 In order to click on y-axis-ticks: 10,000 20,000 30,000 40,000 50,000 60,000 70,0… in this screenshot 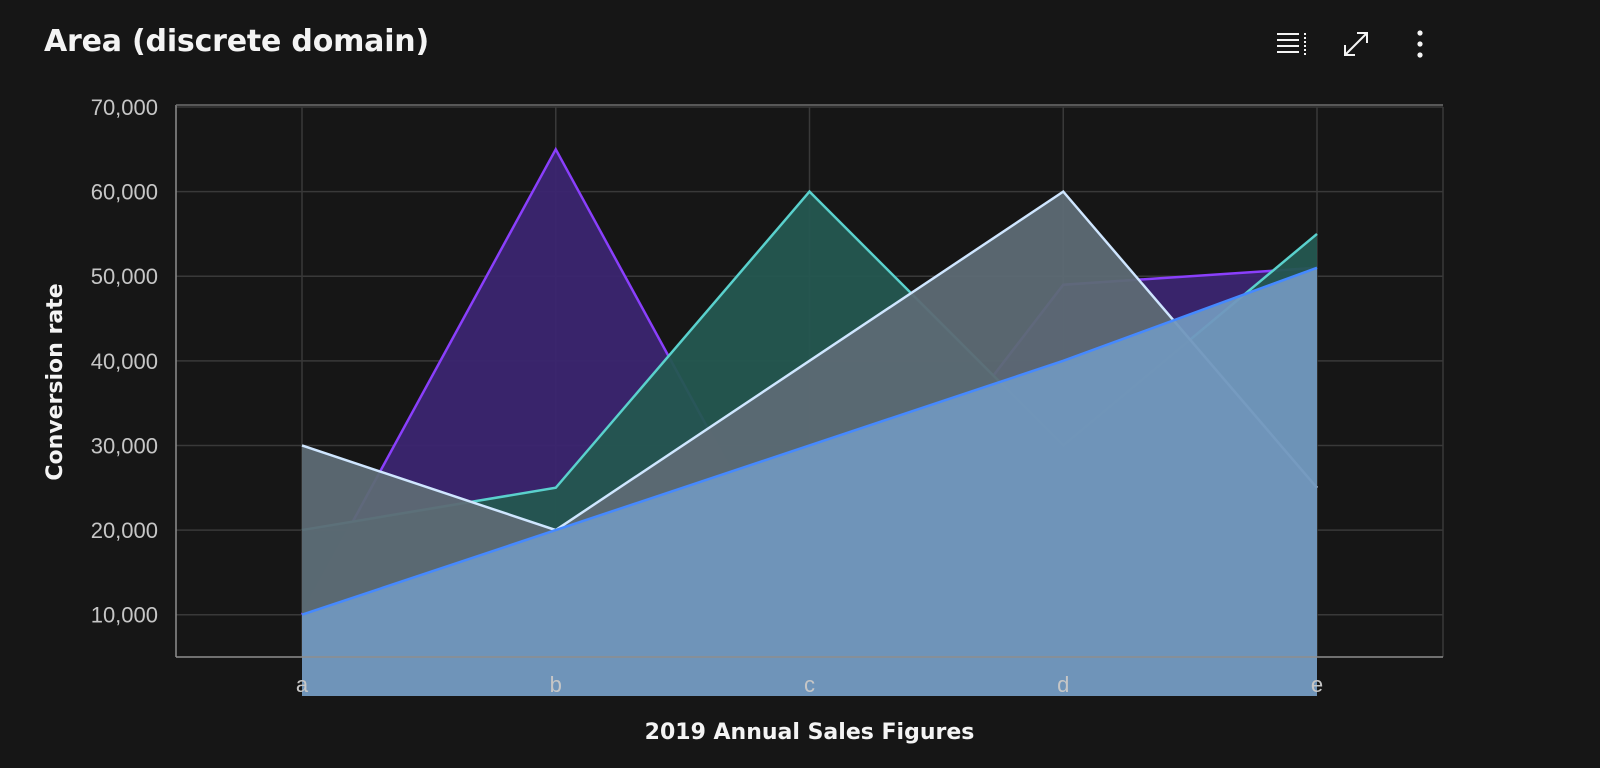, I will do `click(124, 361)`.